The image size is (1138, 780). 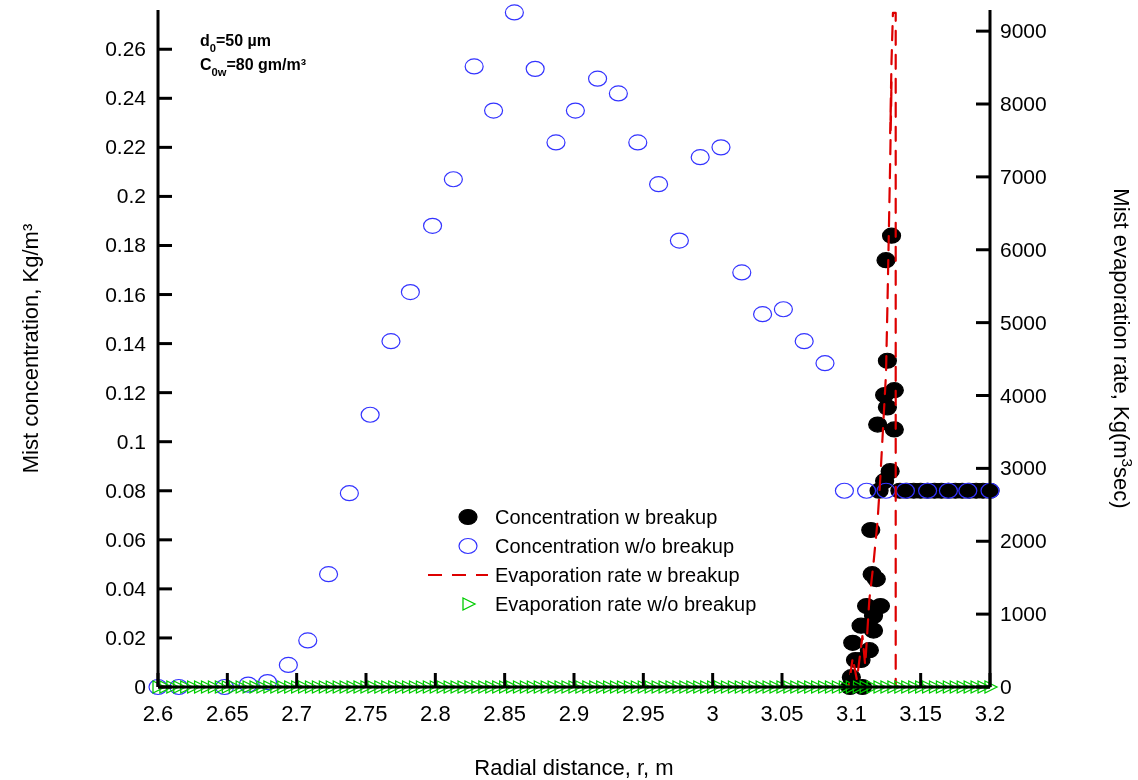 I want to click on y-tick-label: 0.14, so click(x=126, y=343).